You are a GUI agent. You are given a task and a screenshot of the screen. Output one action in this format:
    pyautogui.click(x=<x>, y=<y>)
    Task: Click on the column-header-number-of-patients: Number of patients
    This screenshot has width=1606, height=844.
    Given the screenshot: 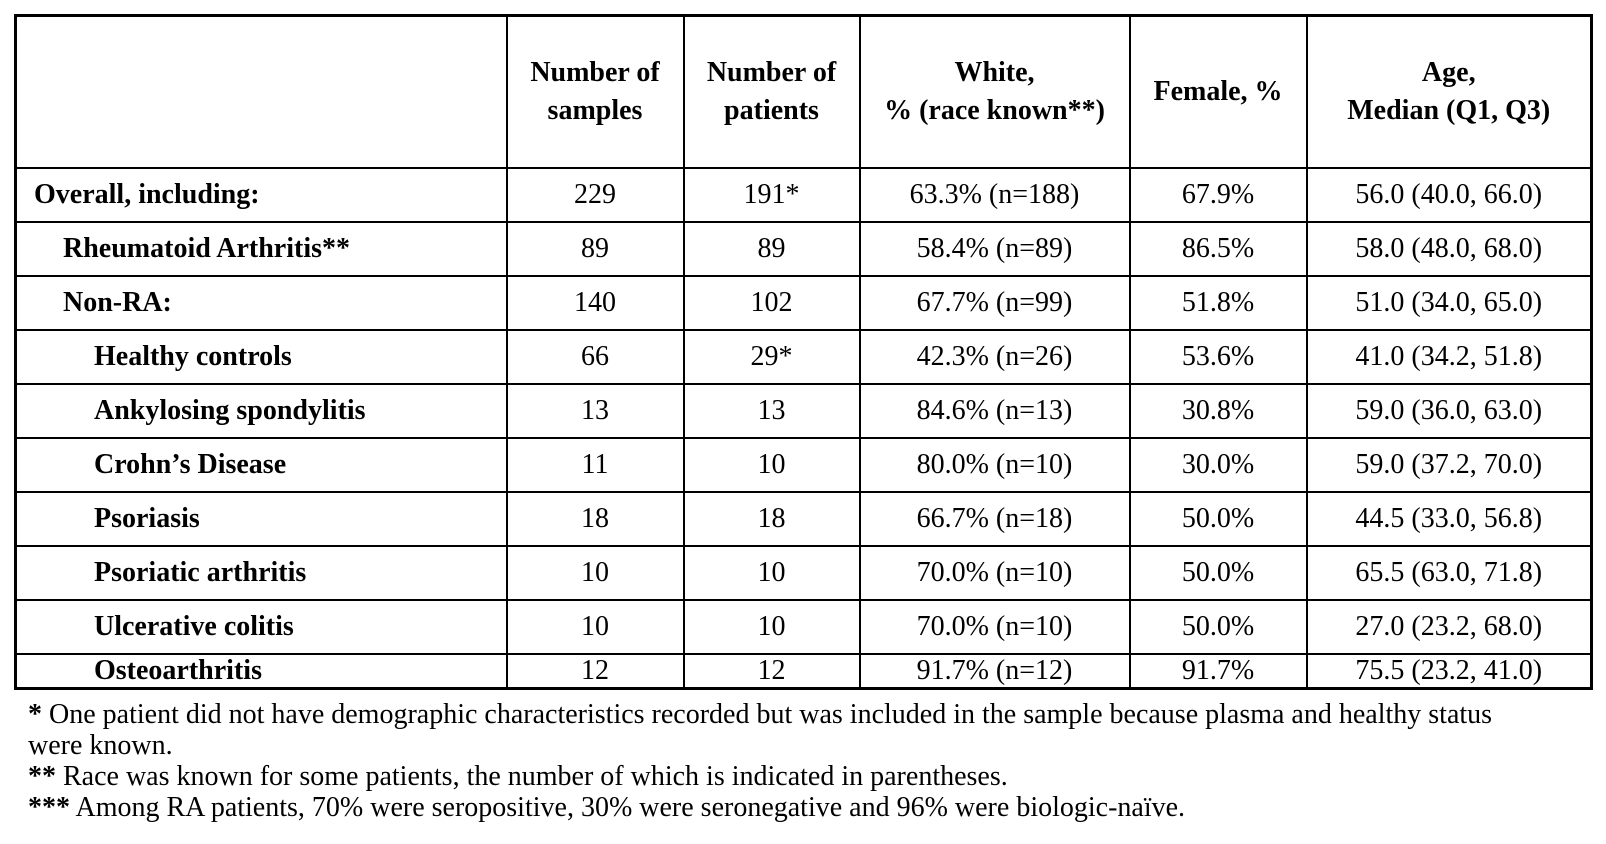 What is the action you would take?
    pyautogui.click(x=771, y=91)
    